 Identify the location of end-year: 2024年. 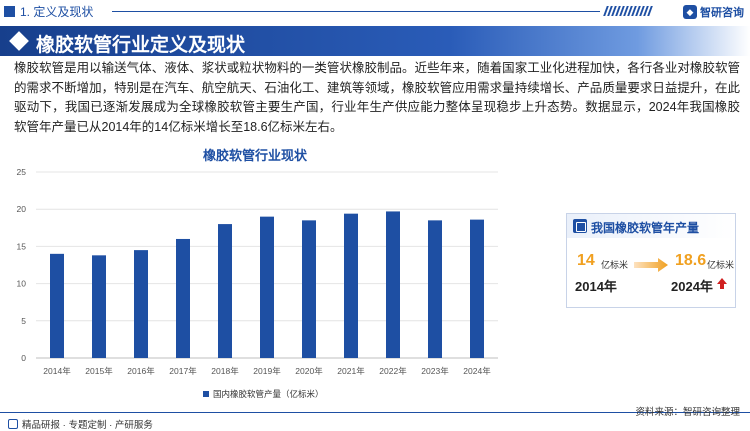
(692, 286).